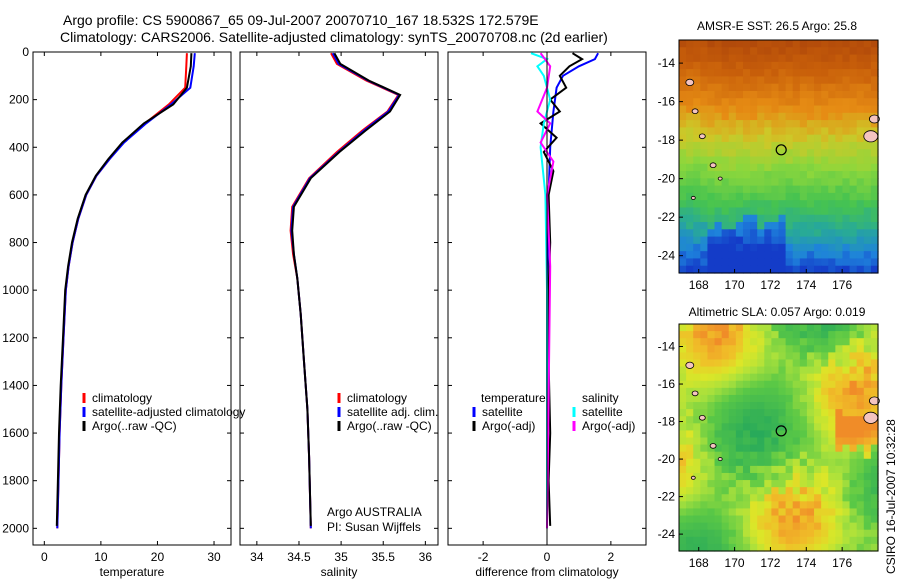 The height and width of the screenshot is (580, 900). I want to click on sla_map-island, so click(702, 417).